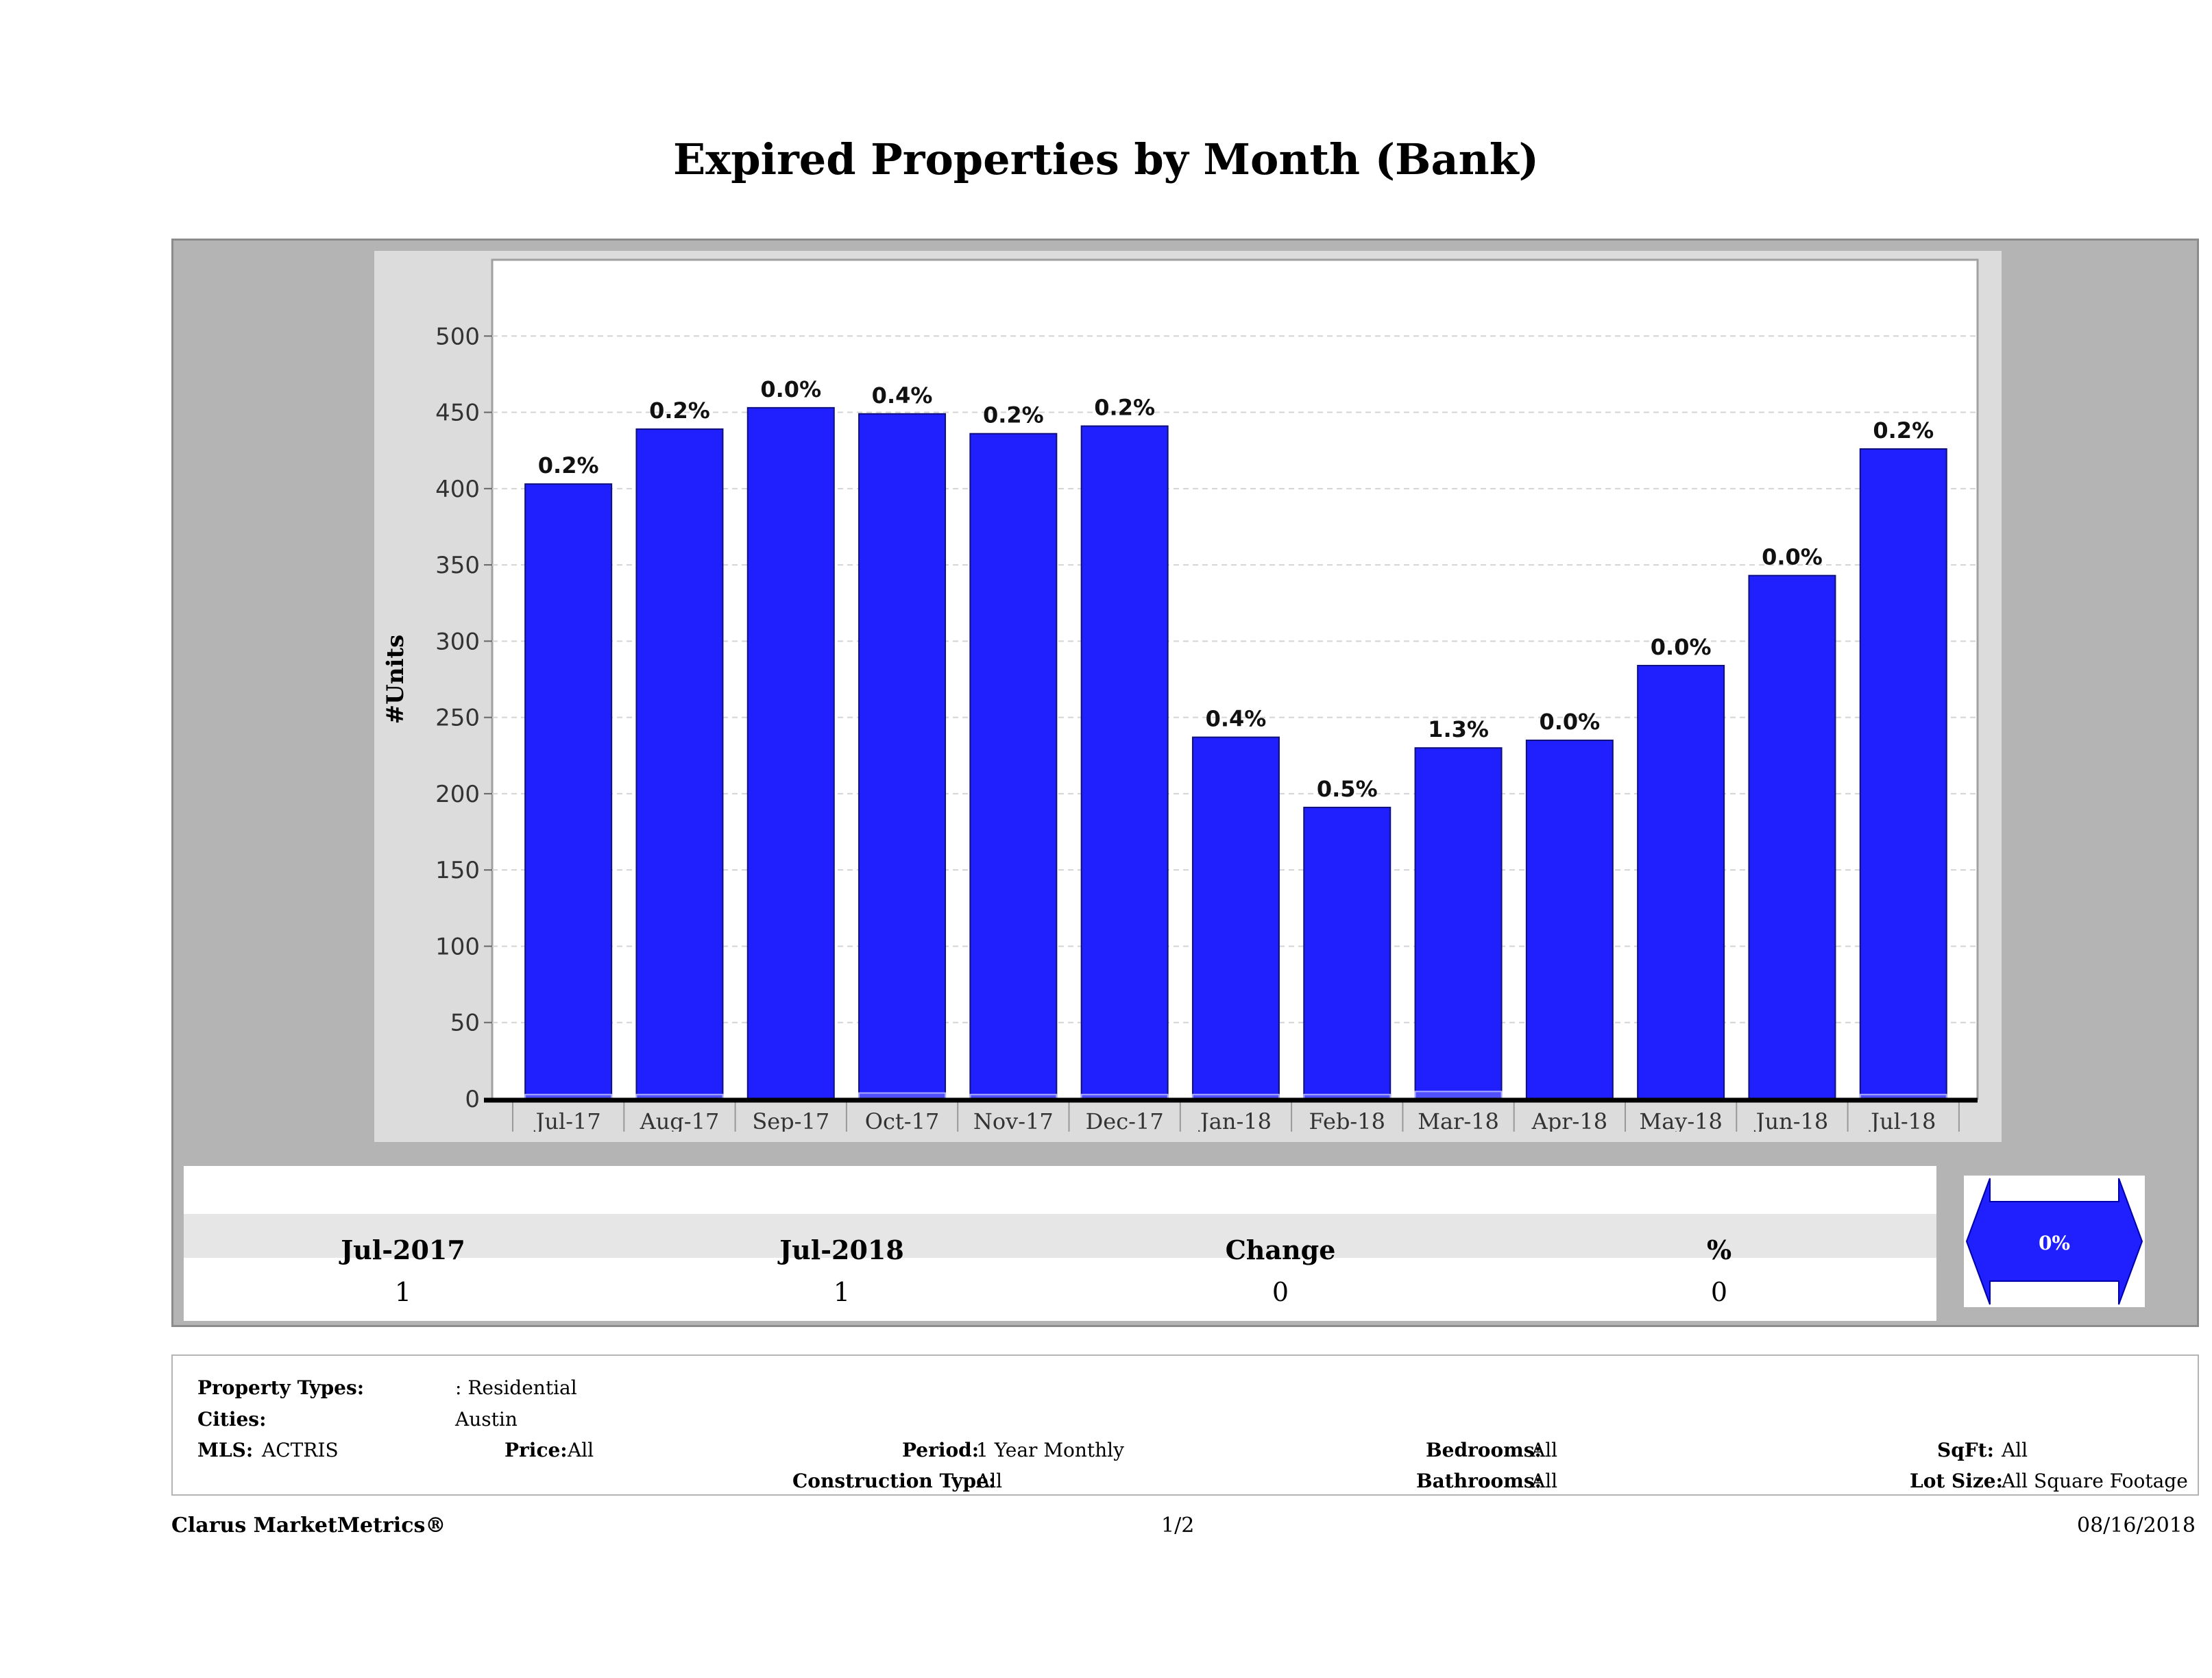  What do you see at coordinates (1719, 1292) in the screenshot?
I see `summary-value-percent: 0` at bounding box center [1719, 1292].